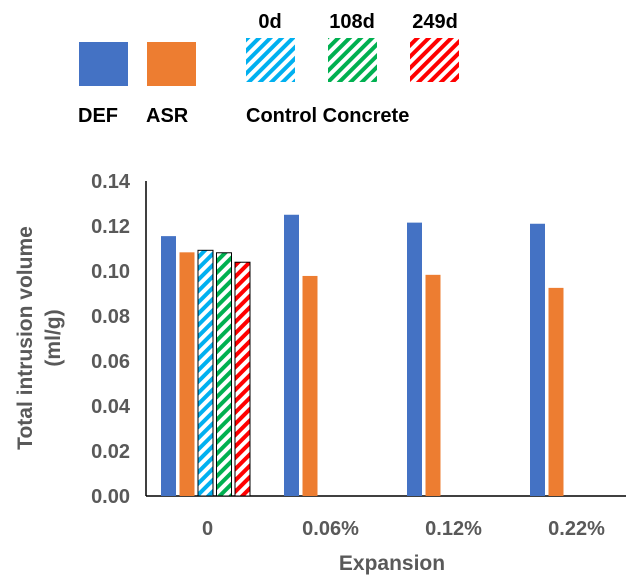 The height and width of the screenshot is (578, 626). Describe the element at coordinates (434, 60) in the screenshot. I see `legend-swatch-249d` at that location.